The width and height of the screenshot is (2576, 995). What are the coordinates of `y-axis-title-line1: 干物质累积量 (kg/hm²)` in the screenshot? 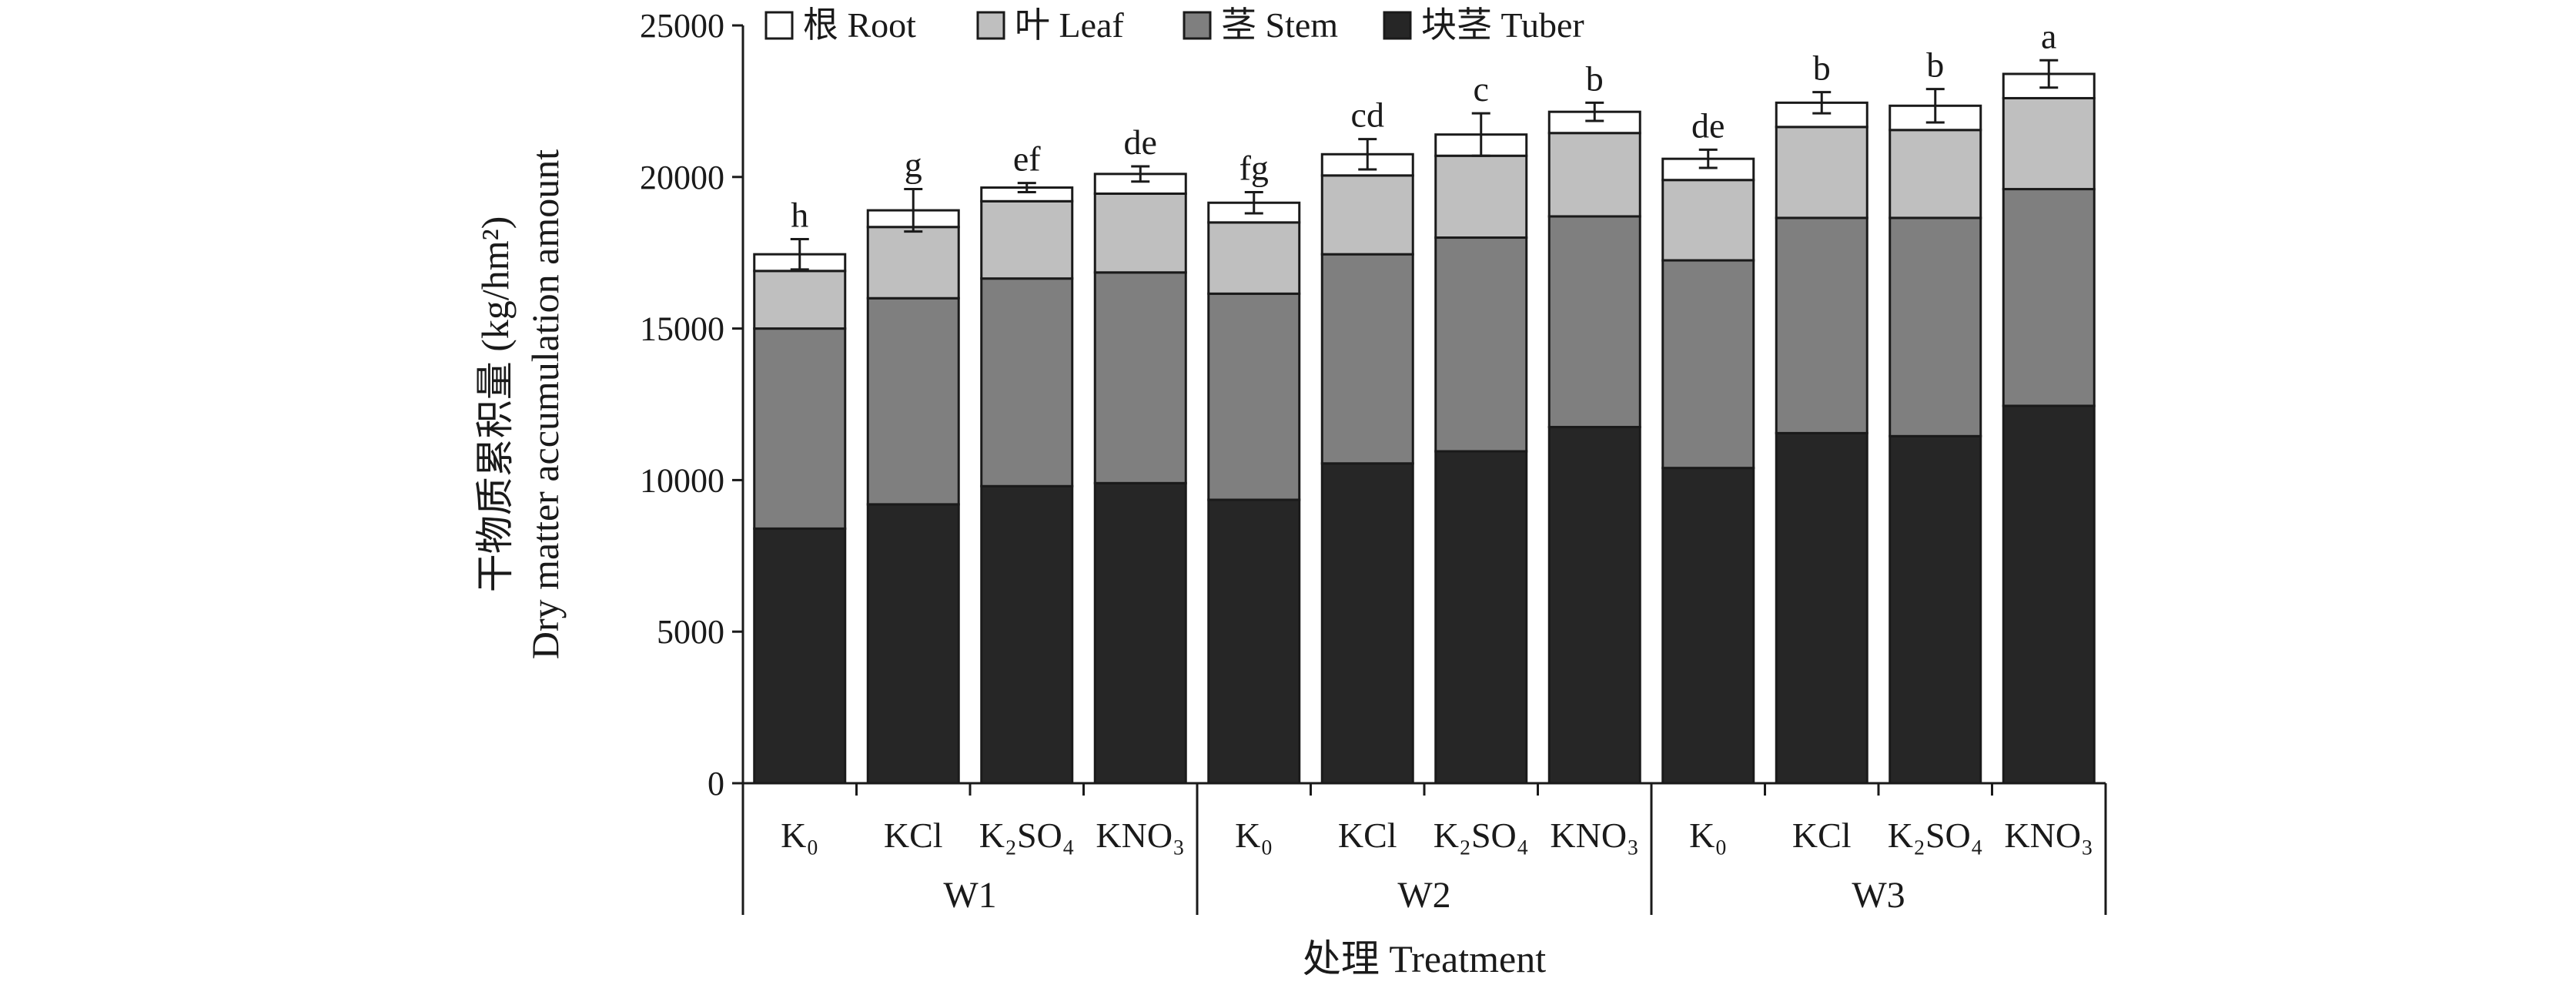 It's located at (495, 404).